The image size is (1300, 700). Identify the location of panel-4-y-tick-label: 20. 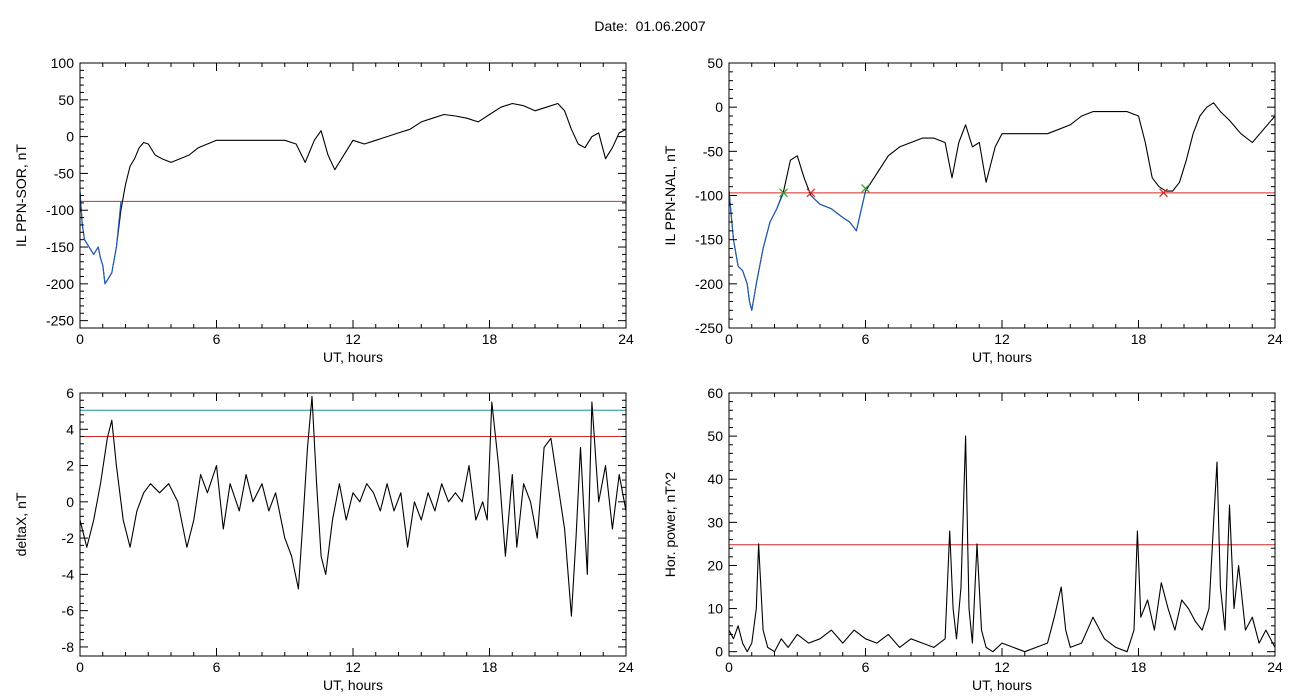
(715, 565).